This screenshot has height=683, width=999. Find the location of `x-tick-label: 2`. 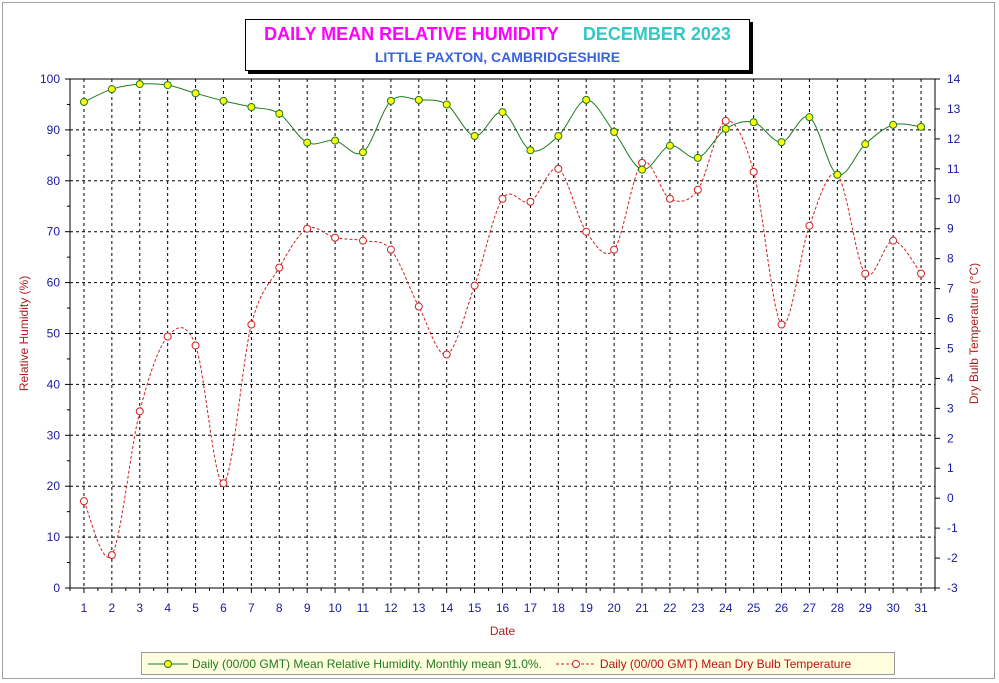

x-tick-label: 2 is located at coordinates (112, 608).